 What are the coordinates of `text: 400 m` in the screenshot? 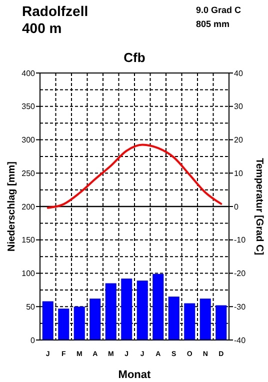 It's located at (42, 28).